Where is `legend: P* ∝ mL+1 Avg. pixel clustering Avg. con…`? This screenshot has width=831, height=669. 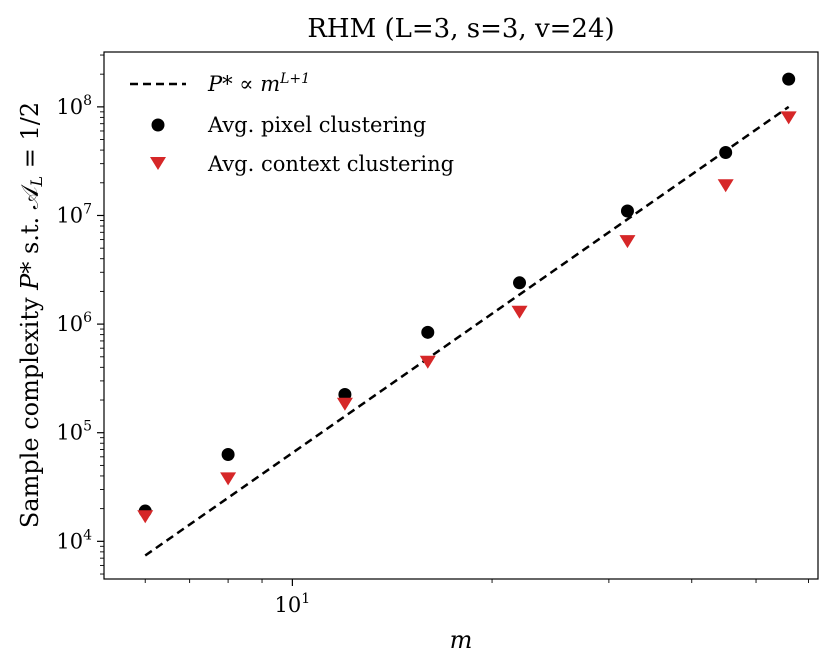 legend: P* ∝ mL+1 Avg. pixel clustering Avg. con… is located at coordinates (292, 123).